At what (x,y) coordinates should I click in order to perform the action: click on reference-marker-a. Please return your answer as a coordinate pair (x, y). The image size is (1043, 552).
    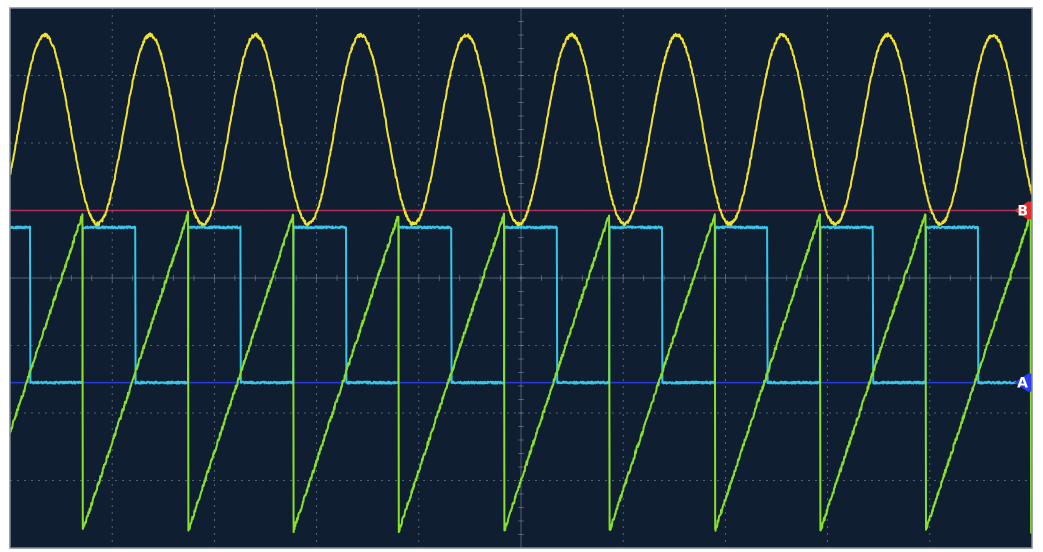
    Looking at the image, I should click on (1023, 382).